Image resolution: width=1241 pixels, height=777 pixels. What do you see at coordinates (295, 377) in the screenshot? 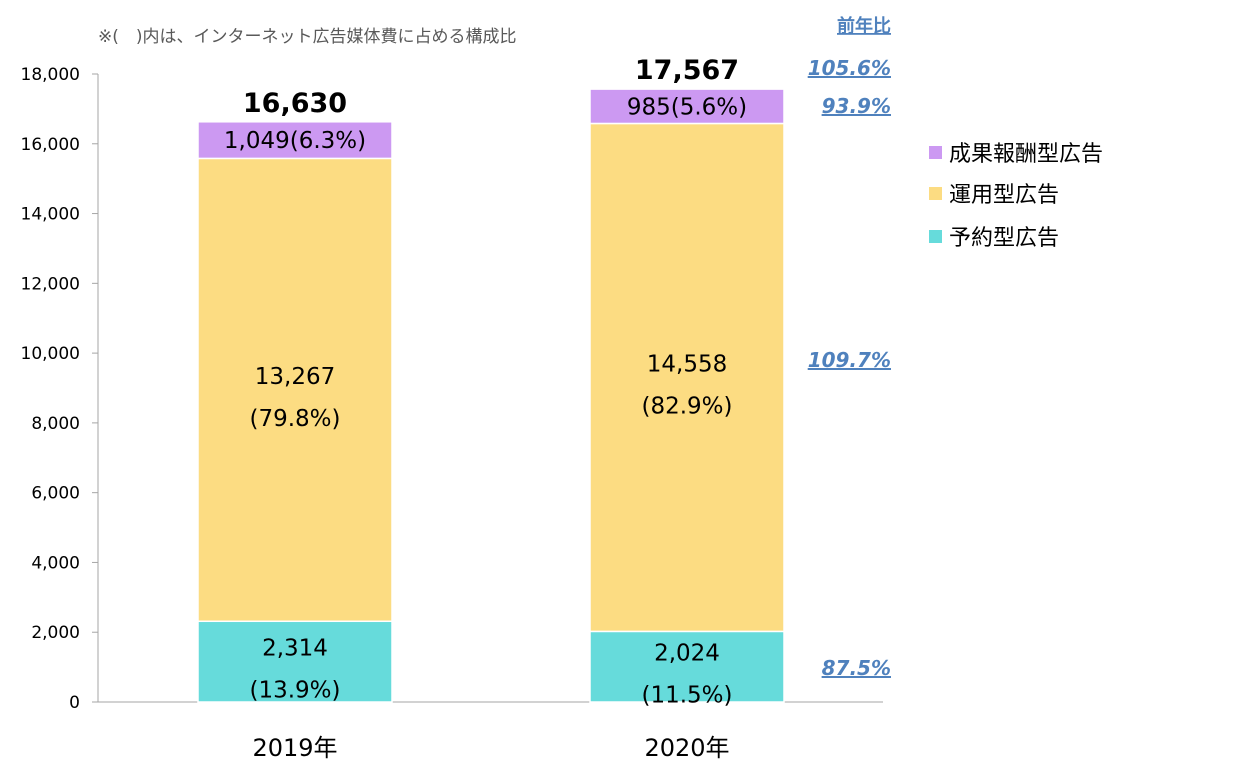
I see `segment-value-label: 13,267` at bounding box center [295, 377].